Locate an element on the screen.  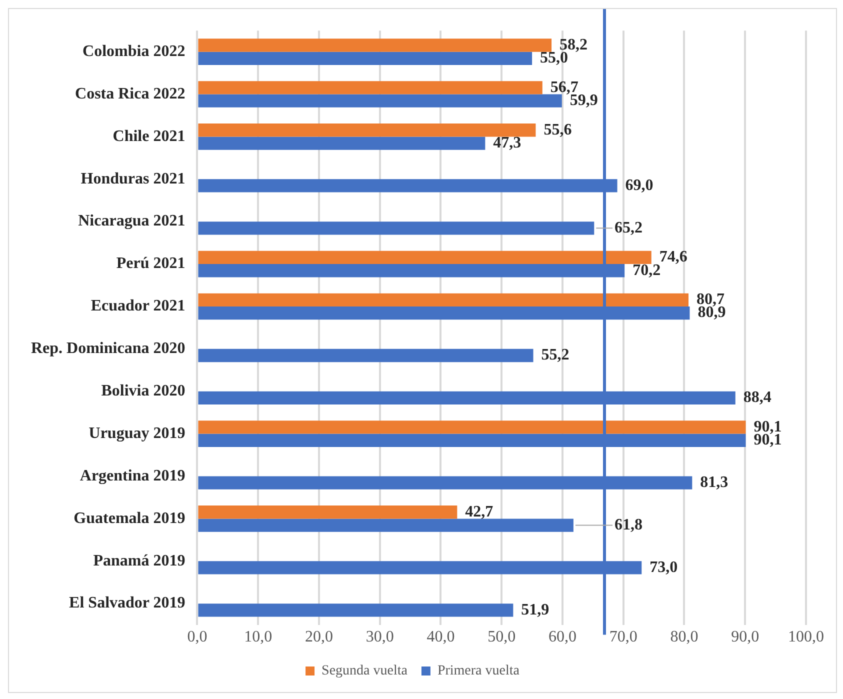
y-tick-label: Nicaragua 2021 is located at coordinates (132, 221).